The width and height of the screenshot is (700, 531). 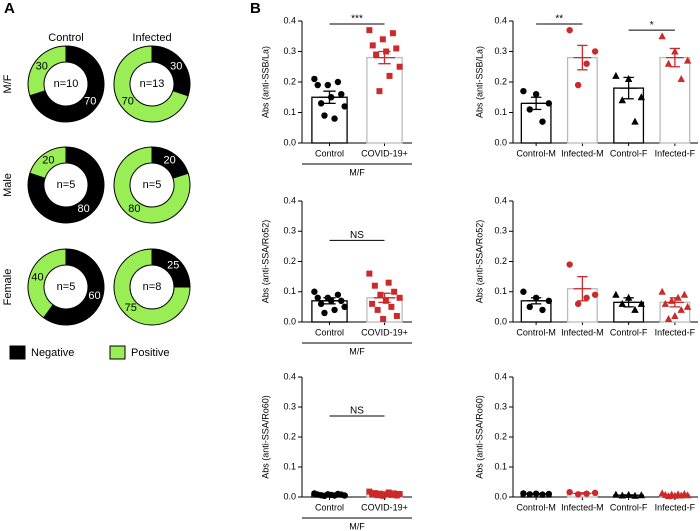 I want to click on panel-label: A, so click(x=9, y=8).